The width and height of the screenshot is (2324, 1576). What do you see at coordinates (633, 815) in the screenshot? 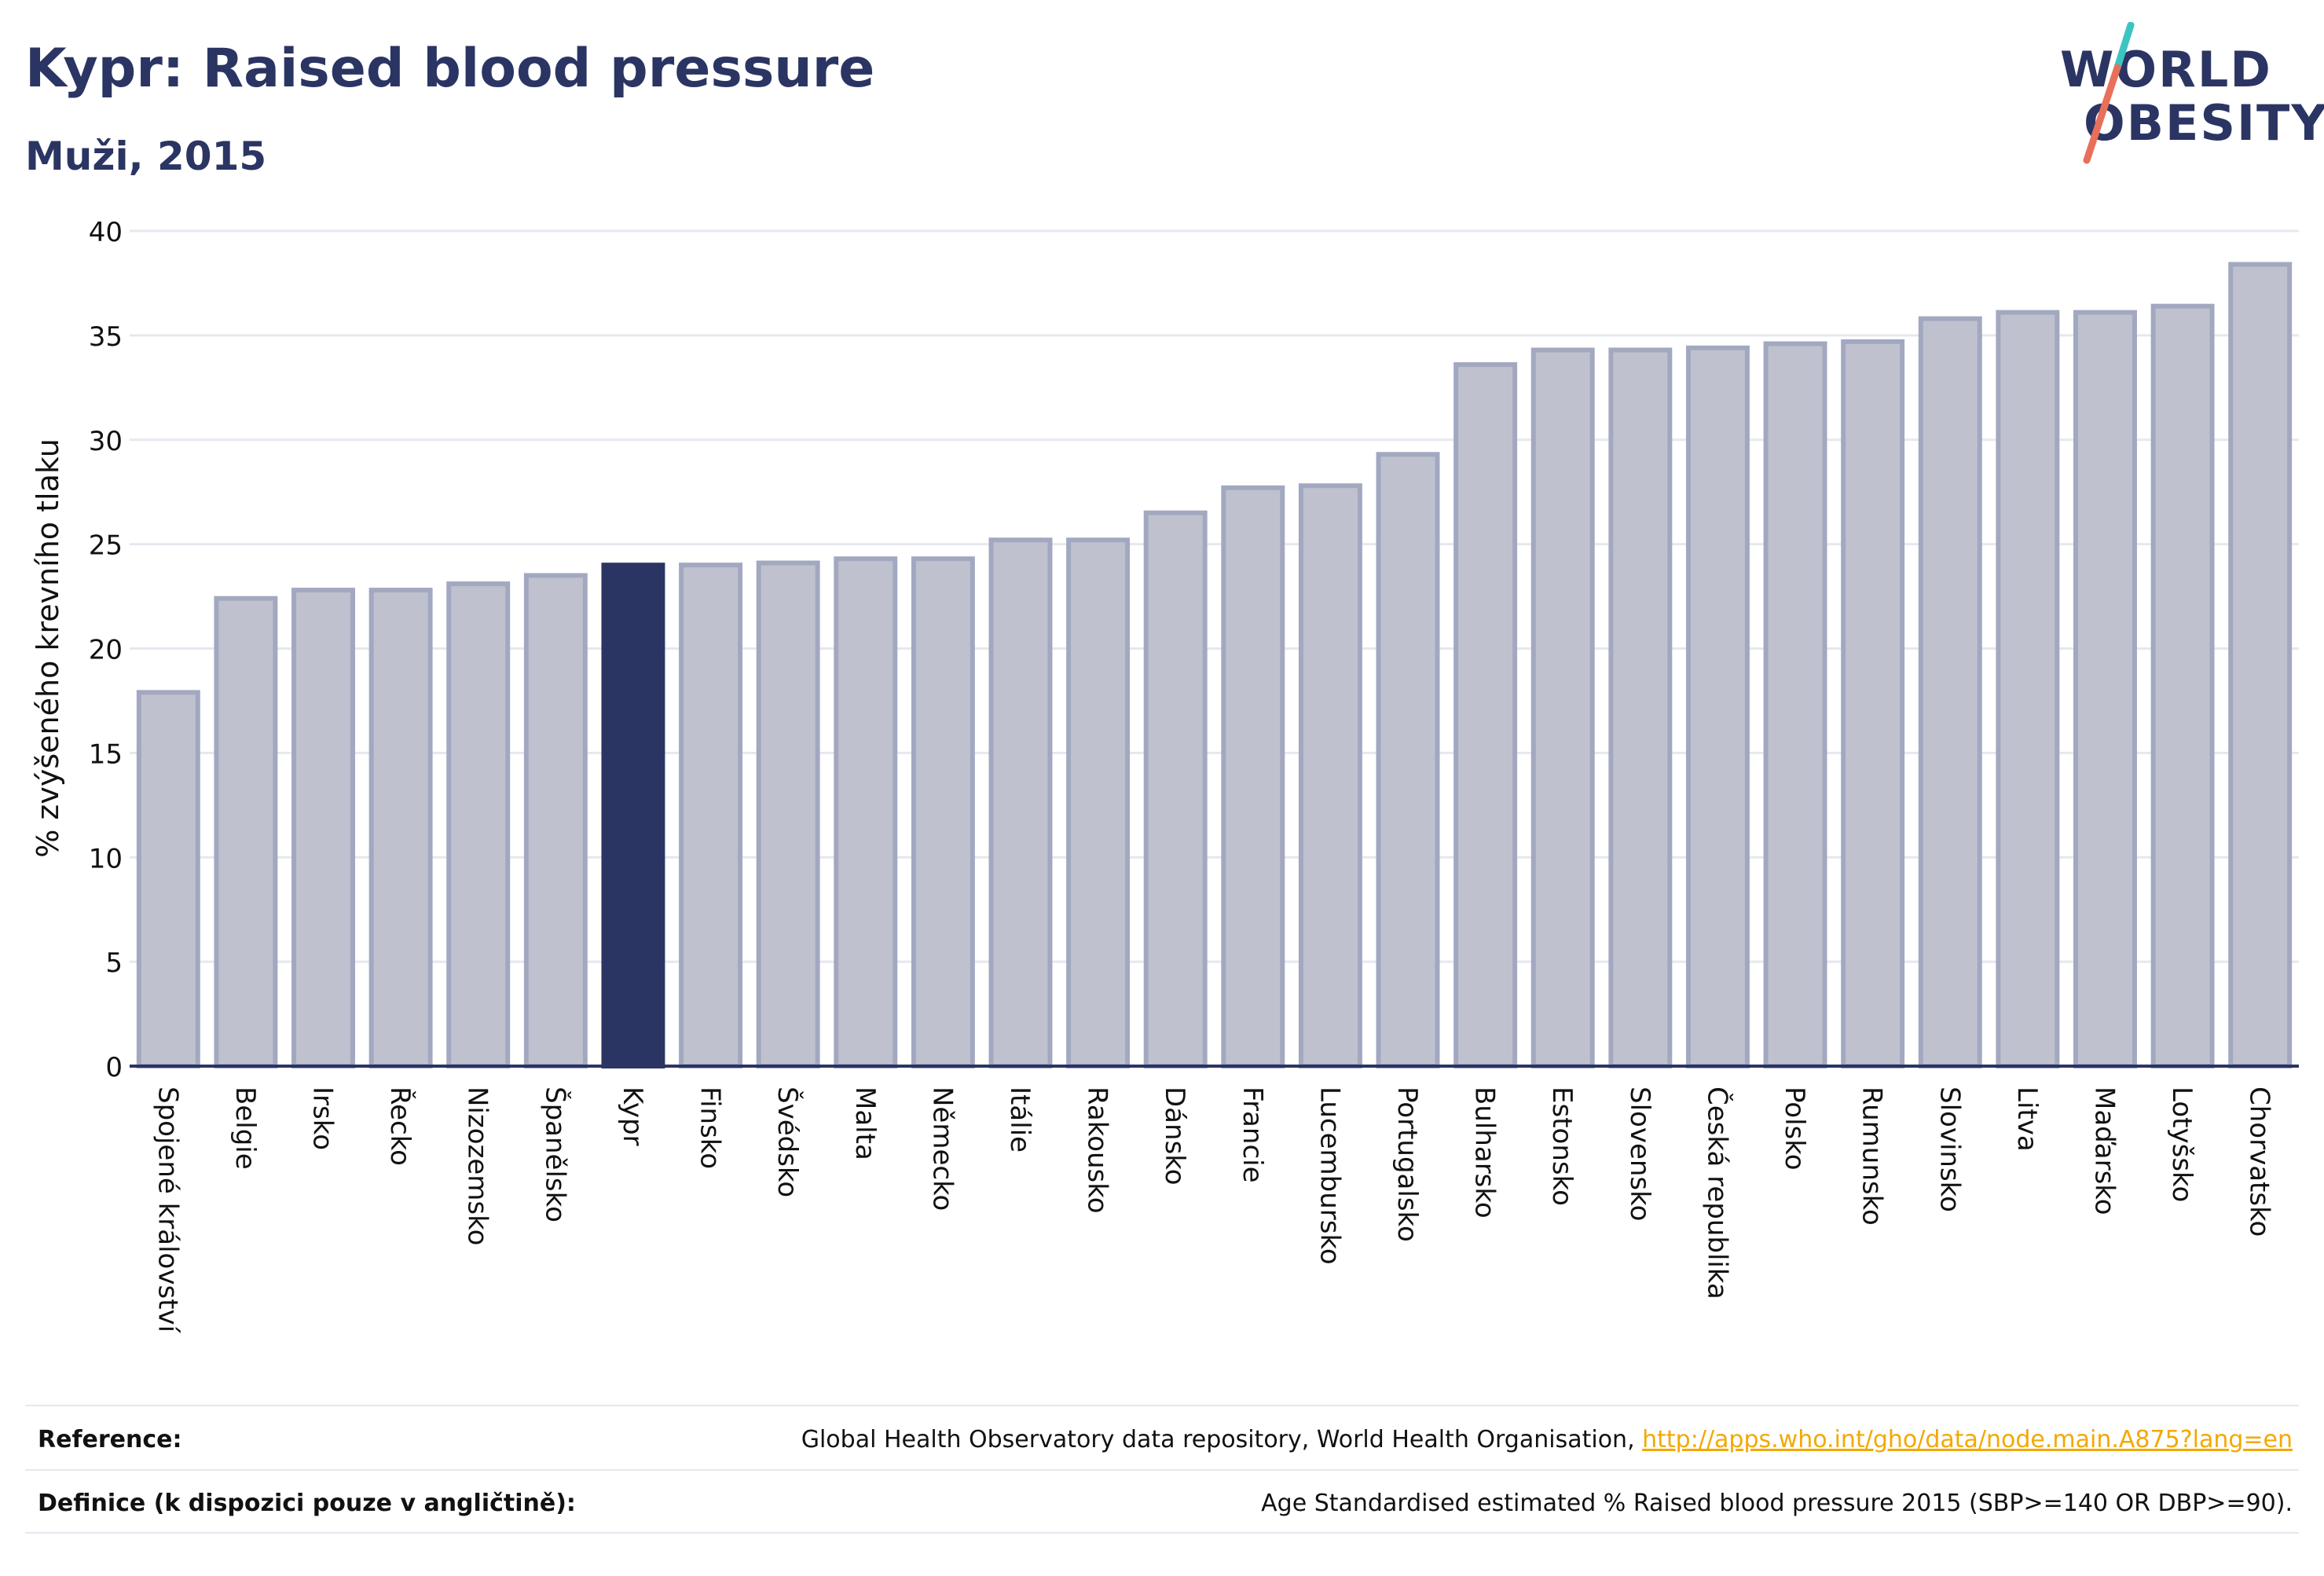
I see `bar-highlighted` at bounding box center [633, 815].